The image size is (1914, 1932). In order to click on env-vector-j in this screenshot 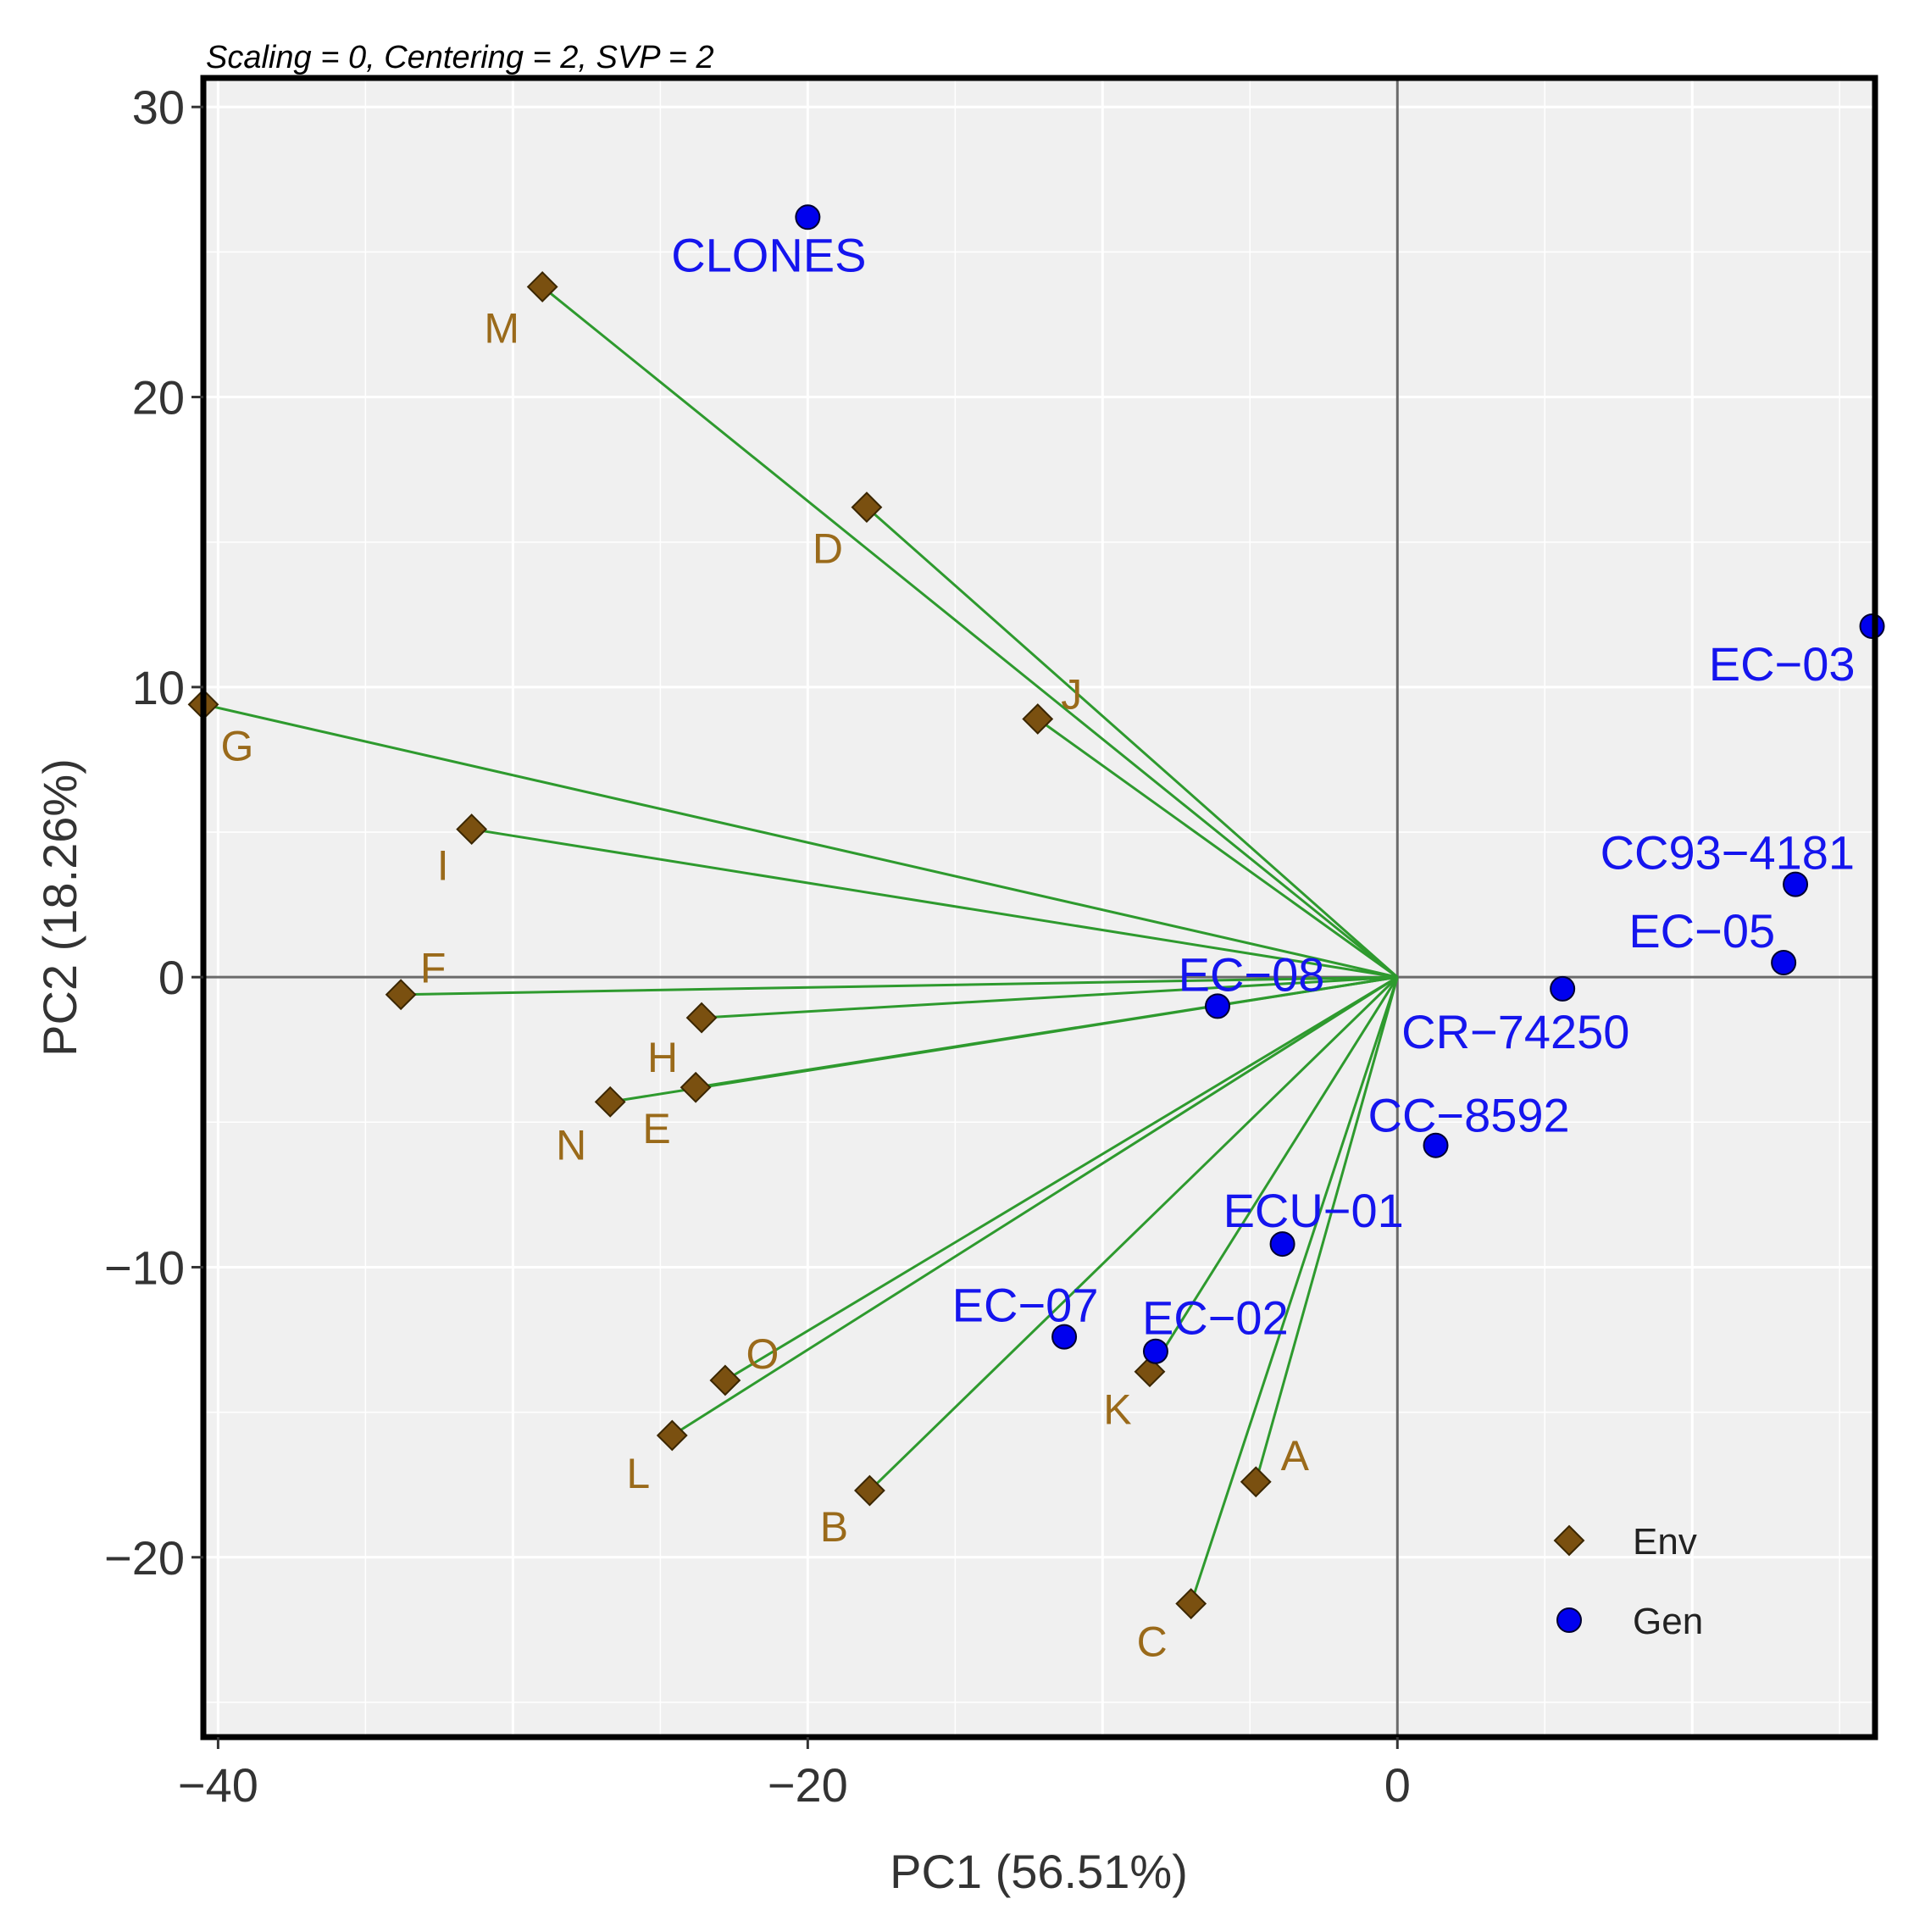, I will do `click(1218, 848)`.